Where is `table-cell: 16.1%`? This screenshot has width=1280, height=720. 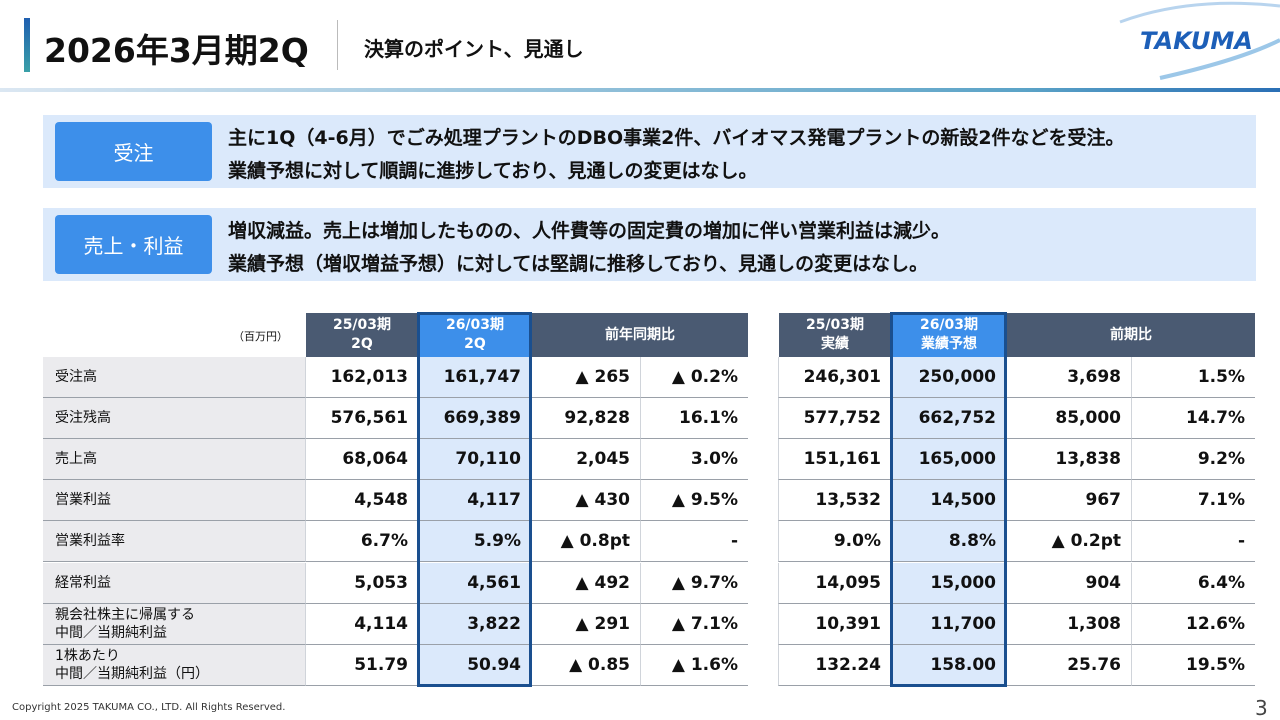 table-cell: 16.1% is located at coordinates (694, 419).